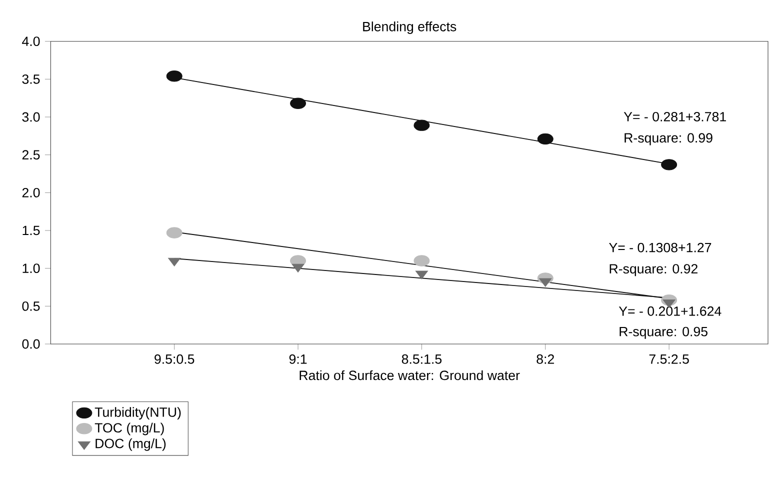 This screenshot has width=770, height=478. Describe the element at coordinates (545, 359) in the screenshot. I see `x-tick-label: 8:2` at that location.